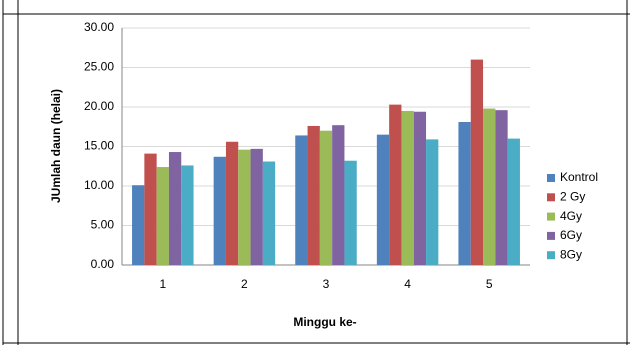 Image resolution: width=630 pixels, height=345 pixels. I want to click on y-tick-label: 25.00, so click(99, 67).